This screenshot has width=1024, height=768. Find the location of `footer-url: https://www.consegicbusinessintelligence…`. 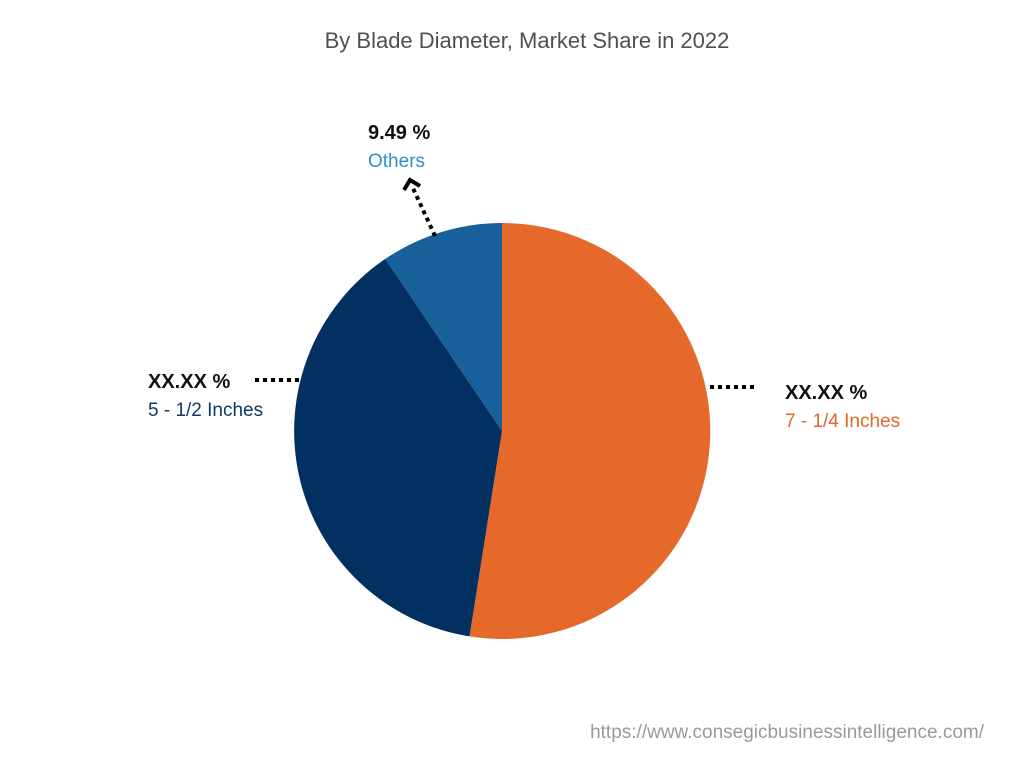

footer-url: https://www.consegicbusinessintelligence… is located at coordinates (787, 732).